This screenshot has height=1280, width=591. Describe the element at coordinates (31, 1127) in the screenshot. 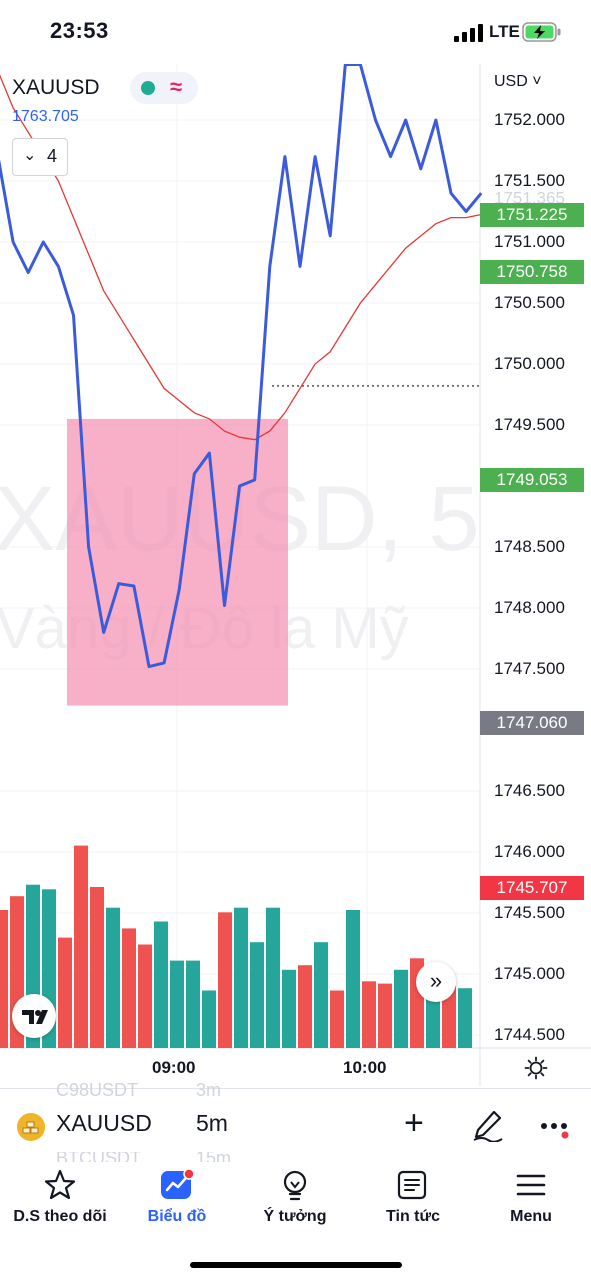

I see `gold-bars-icon` at that location.